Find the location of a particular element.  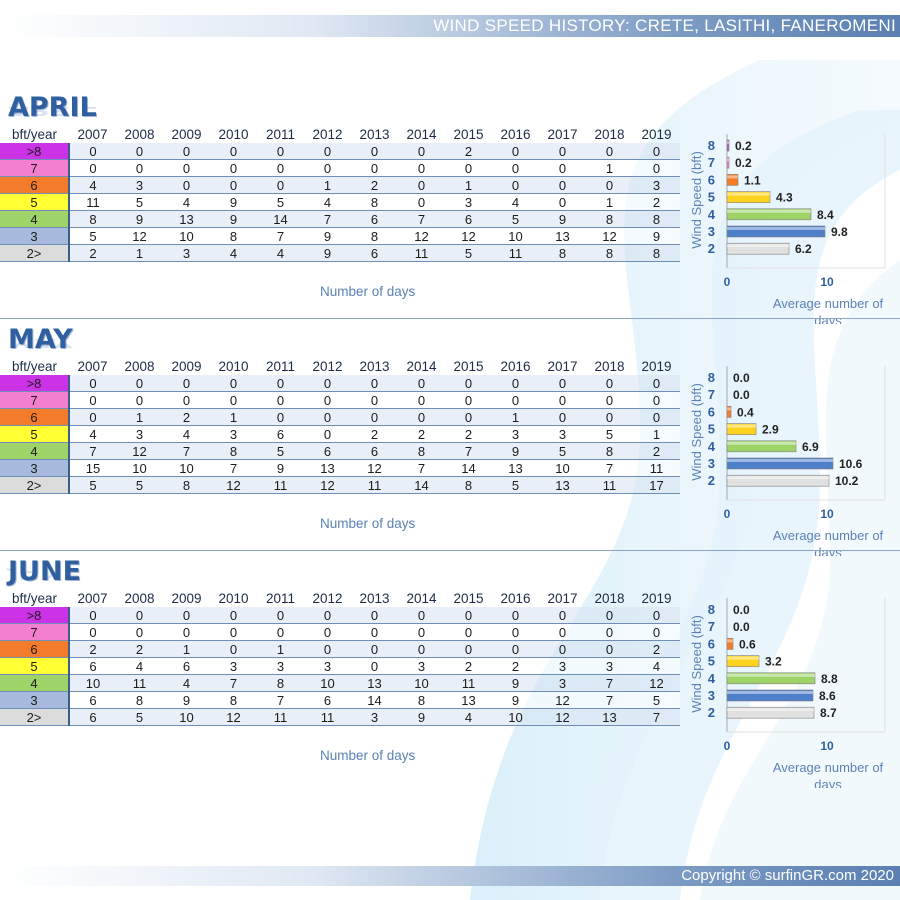

bft-level-cell: 4 is located at coordinates (35, 683).